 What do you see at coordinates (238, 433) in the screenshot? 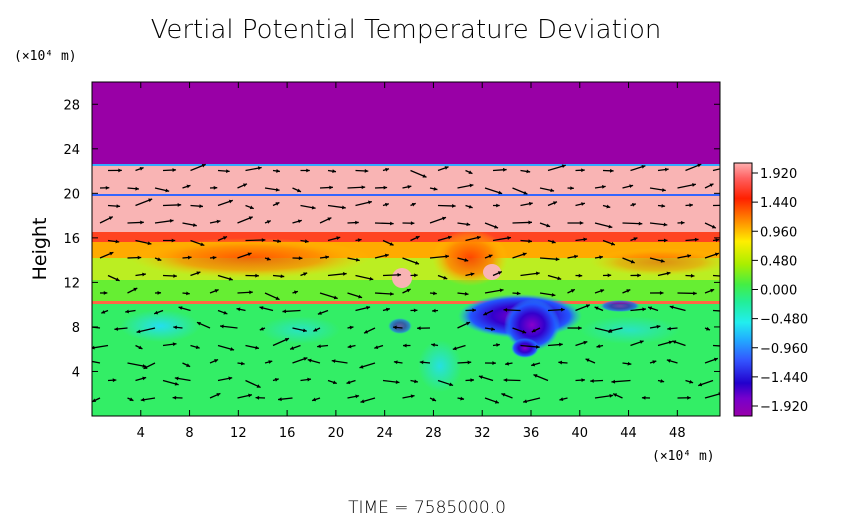
I see `x-tick-label: 12` at bounding box center [238, 433].